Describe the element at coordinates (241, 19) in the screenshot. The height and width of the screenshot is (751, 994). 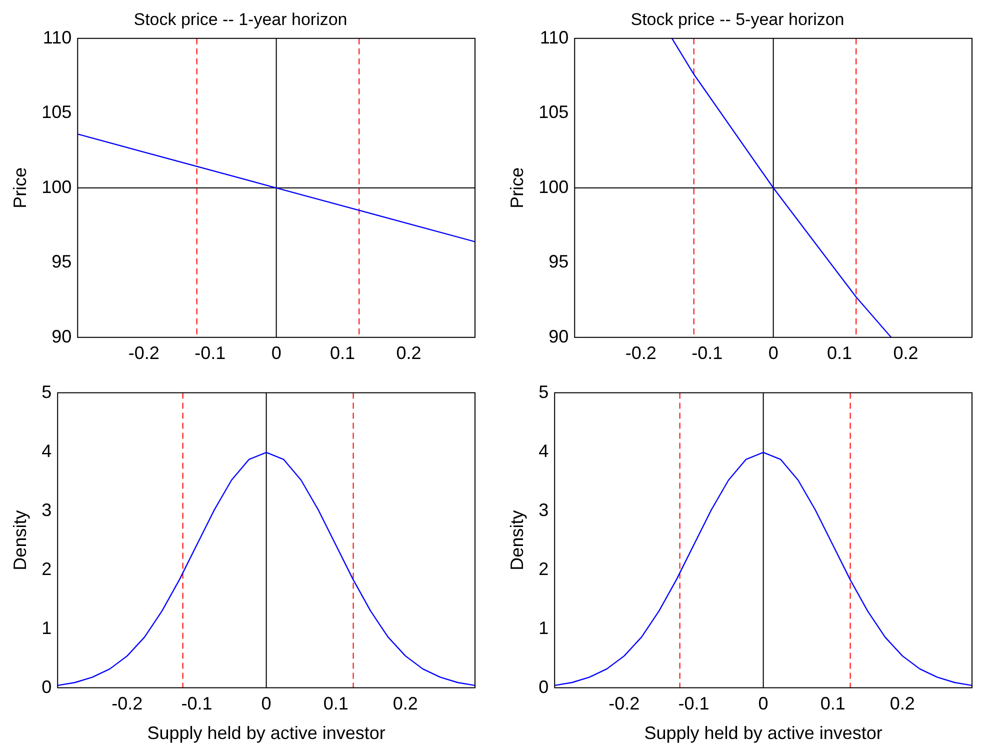
I see `chart-title: Stock price -- 1-year horizon` at that location.